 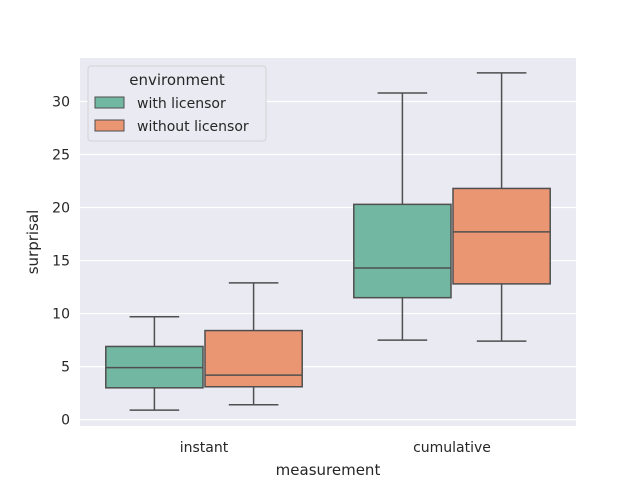 What do you see at coordinates (501, 236) in the screenshot?
I see `box-without-licensor-cumulative` at bounding box center [501, 236].